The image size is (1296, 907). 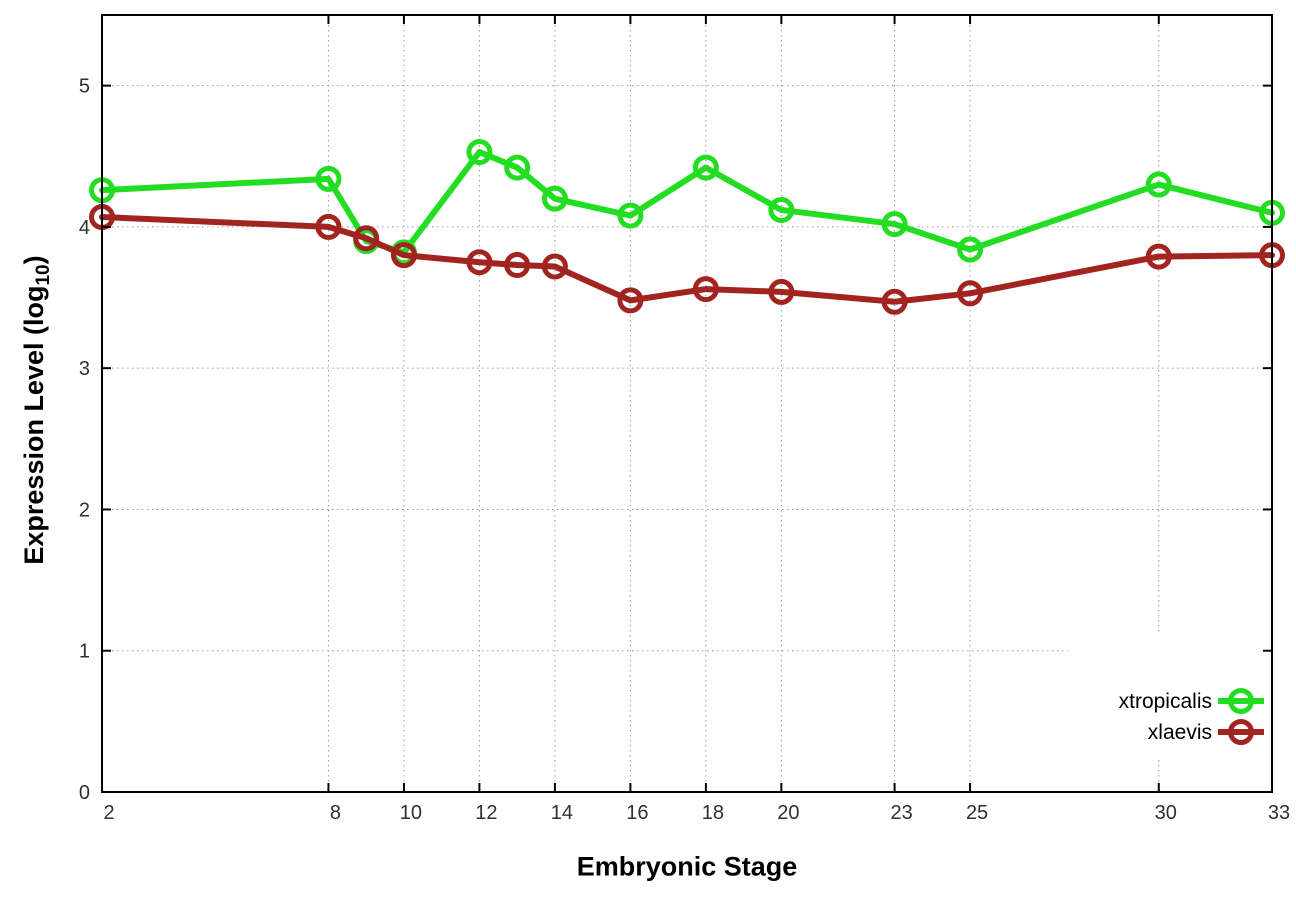 I want to click on x-tick-label-10: 10, so click(x=411, y=813).